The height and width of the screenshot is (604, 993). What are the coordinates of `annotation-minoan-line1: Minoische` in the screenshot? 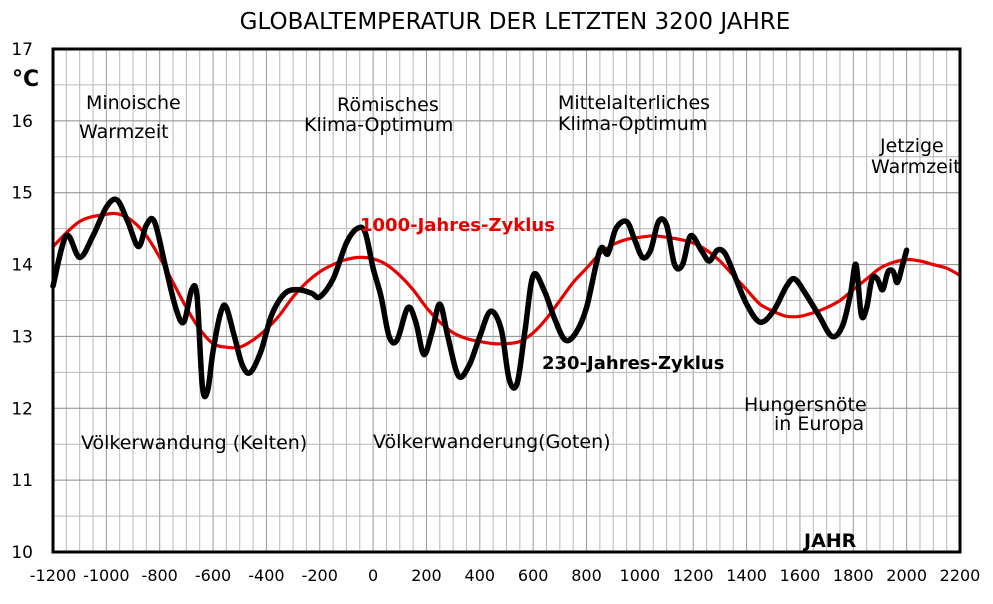 It's located at (133, 103).